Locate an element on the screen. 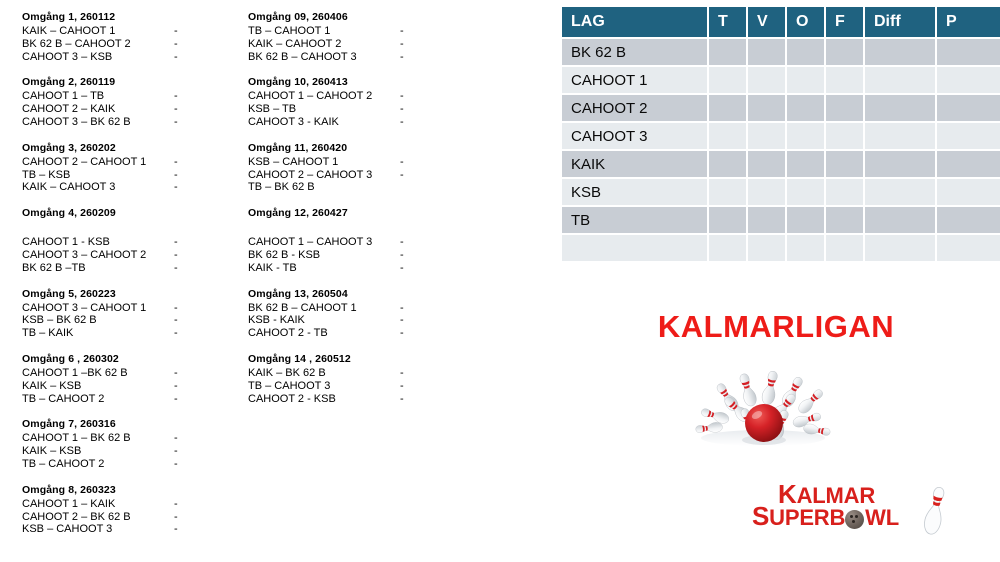 Image resolution: width=1000 pixels, height=562 pixels. match-row: CAHOOT 1 – KAIK - is located at coordinates (152, 504).